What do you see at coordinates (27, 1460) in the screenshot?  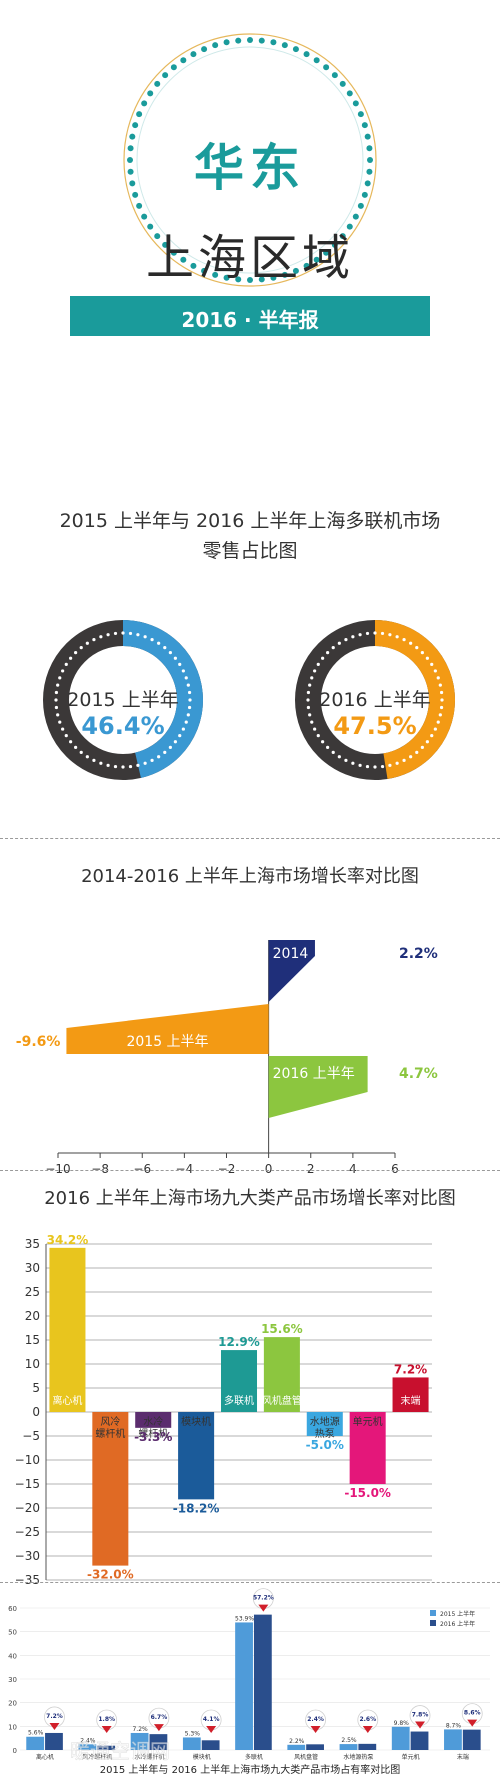 I see `y-tick-label: −10` at bounding box center [27, 1460].